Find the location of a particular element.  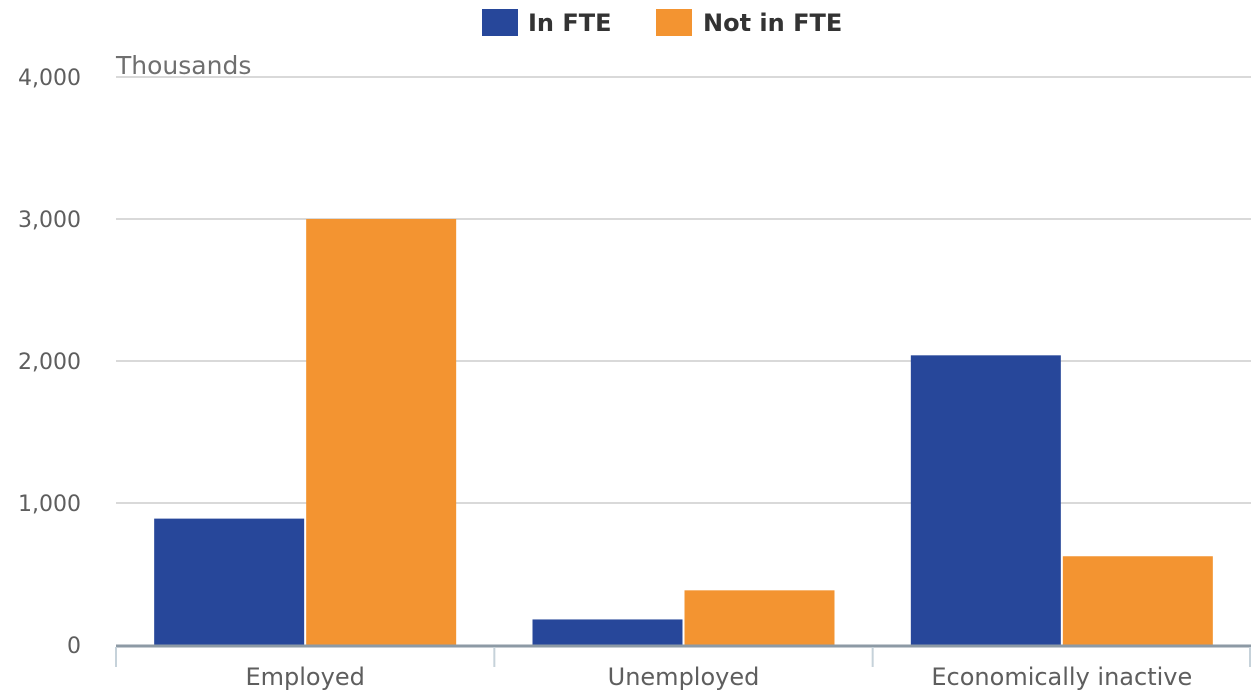

y-tick-label: 4,000 is located at coordinates (49, 78).